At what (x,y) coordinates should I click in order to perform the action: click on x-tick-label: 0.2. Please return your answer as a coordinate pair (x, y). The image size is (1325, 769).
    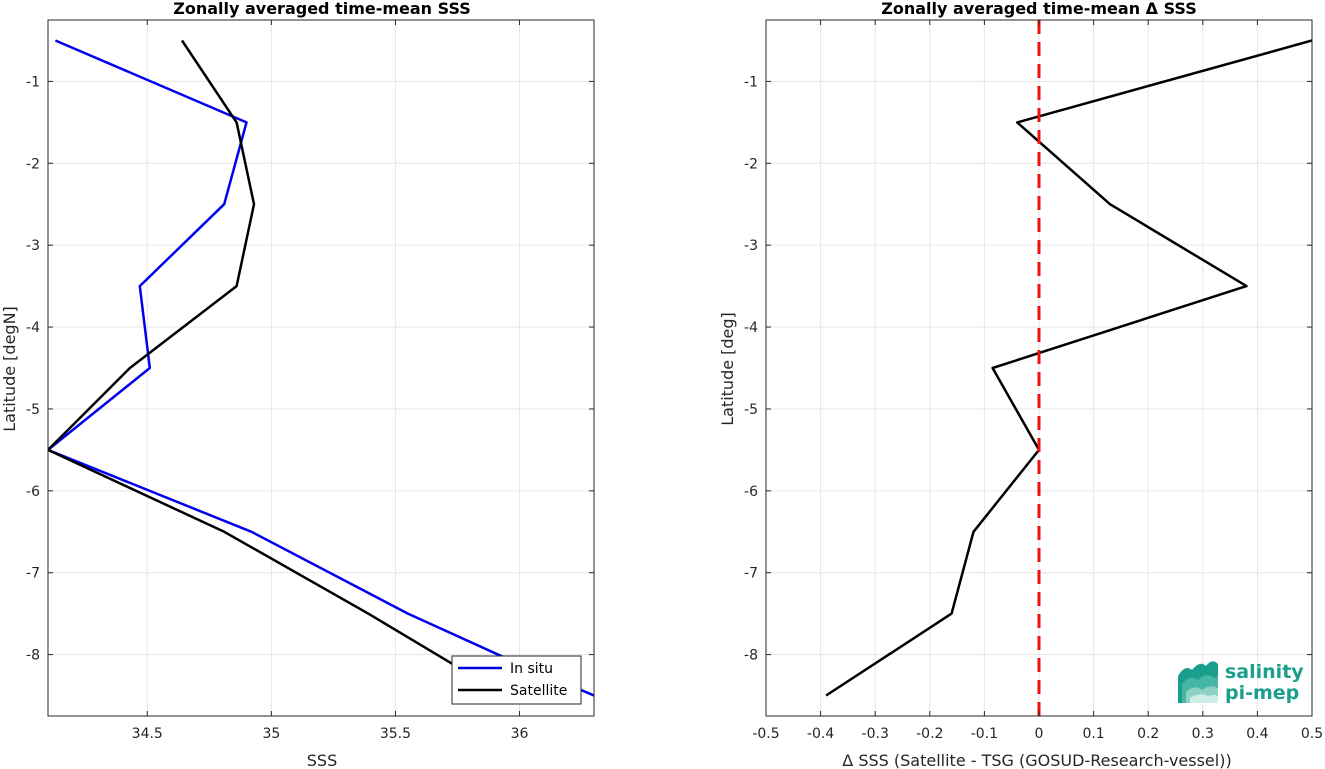
    Looking at the image, I should click on (1148, 734).